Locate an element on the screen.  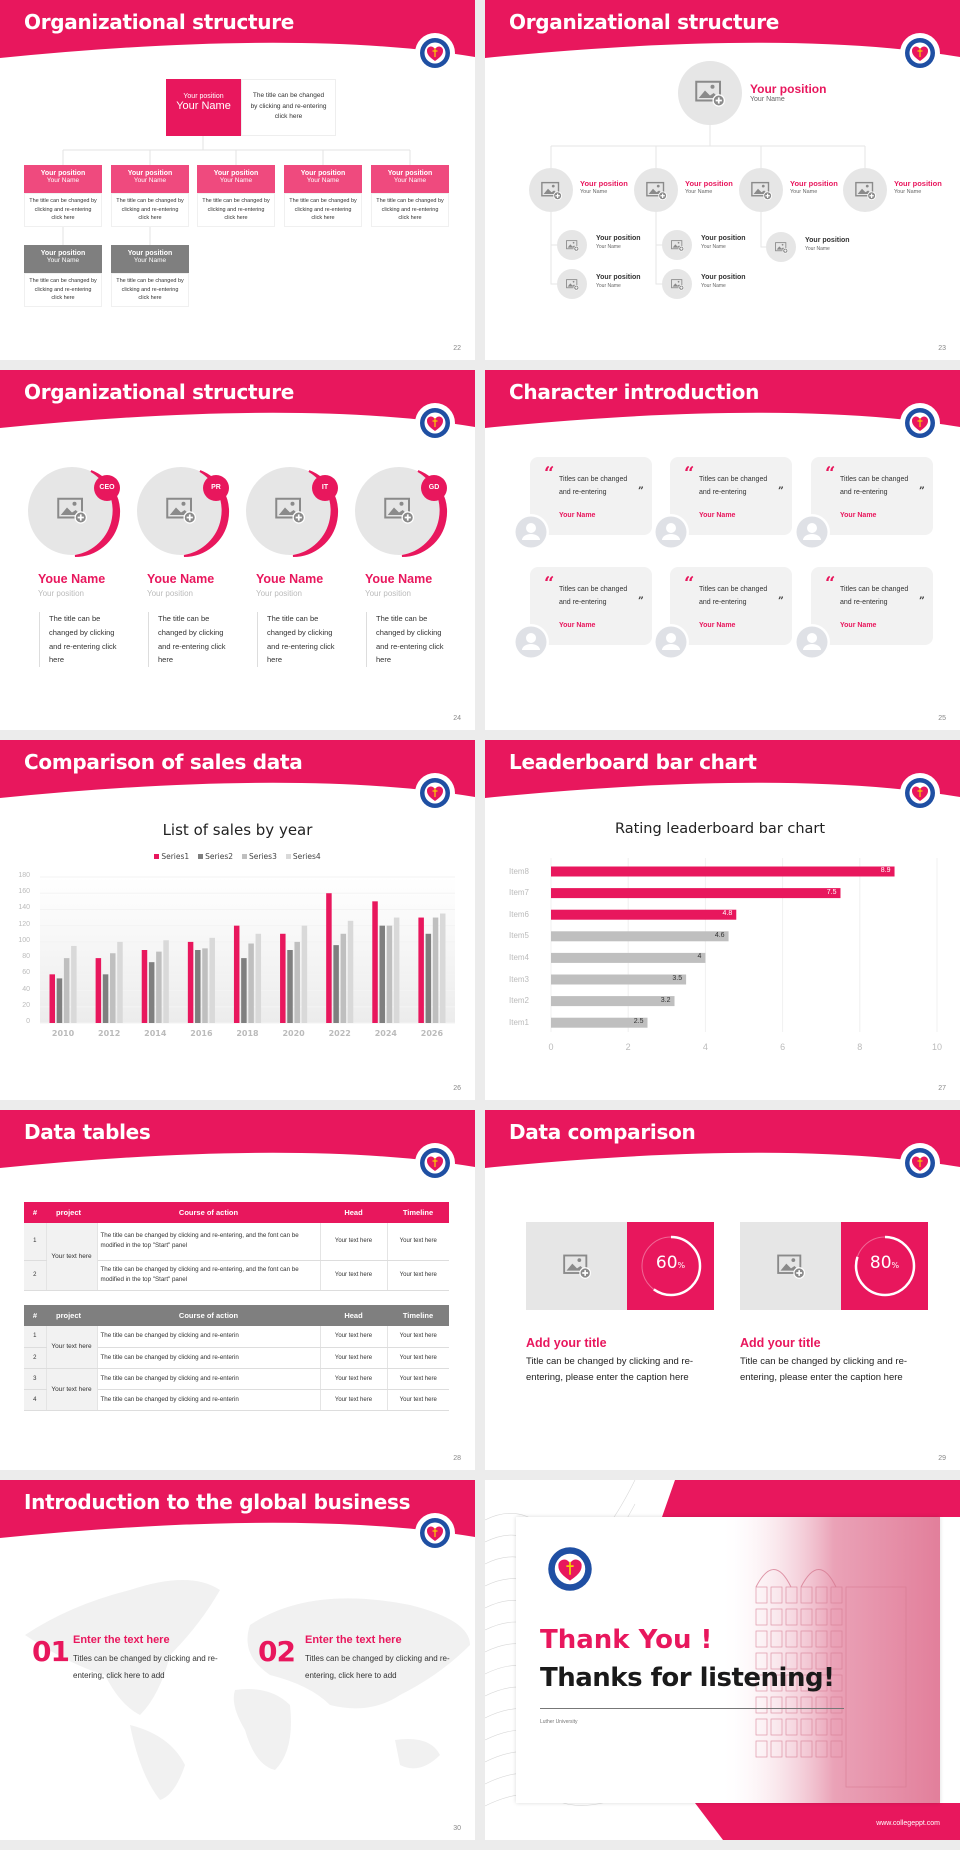
y-tick-label: 80 is located at coordinates (26, 957).